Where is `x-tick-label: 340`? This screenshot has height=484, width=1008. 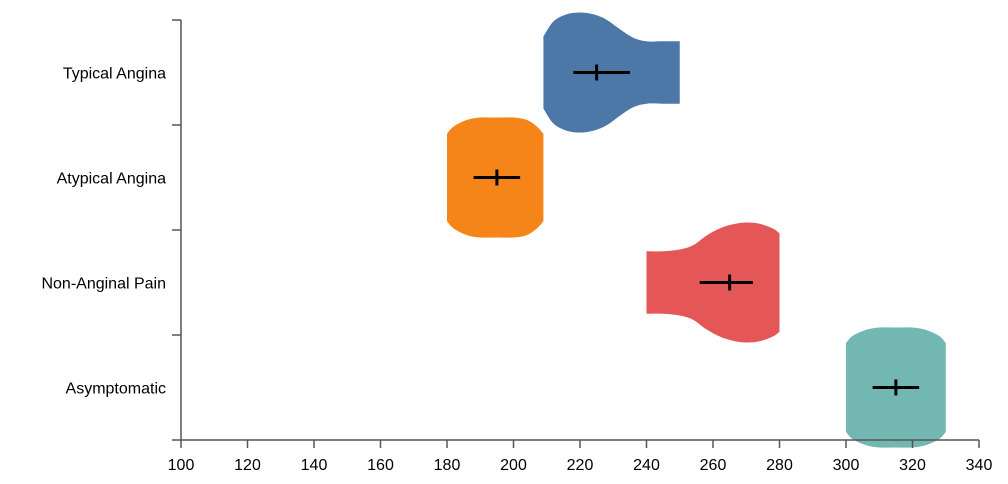
x-tick-label: 340 is located at coordinates (979, 465).